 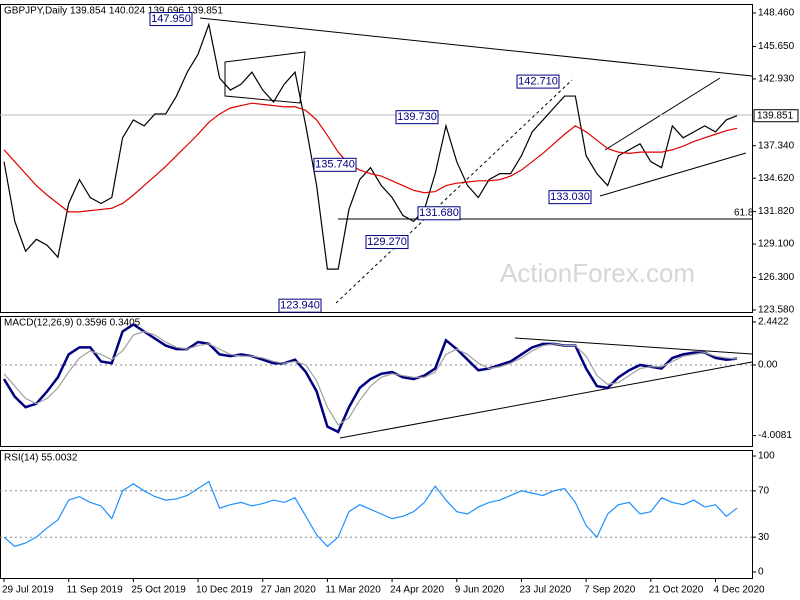 I want to click on x-tick-label: 9 Jun 2020, so click(x=480, y=590).